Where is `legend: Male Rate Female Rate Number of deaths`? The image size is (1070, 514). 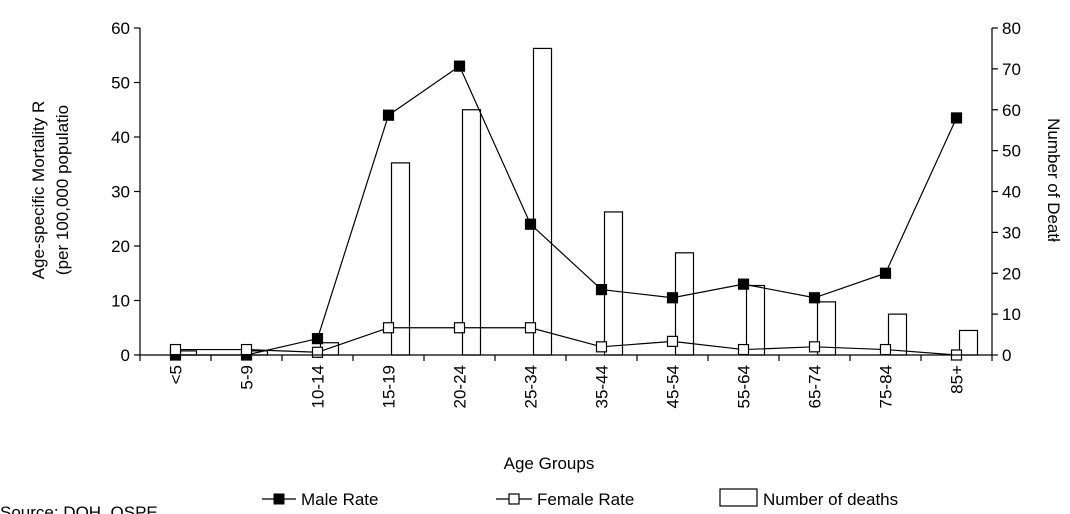 legend: Male Rate Female Rate Number of deaths is located at coordinates (580, 498).